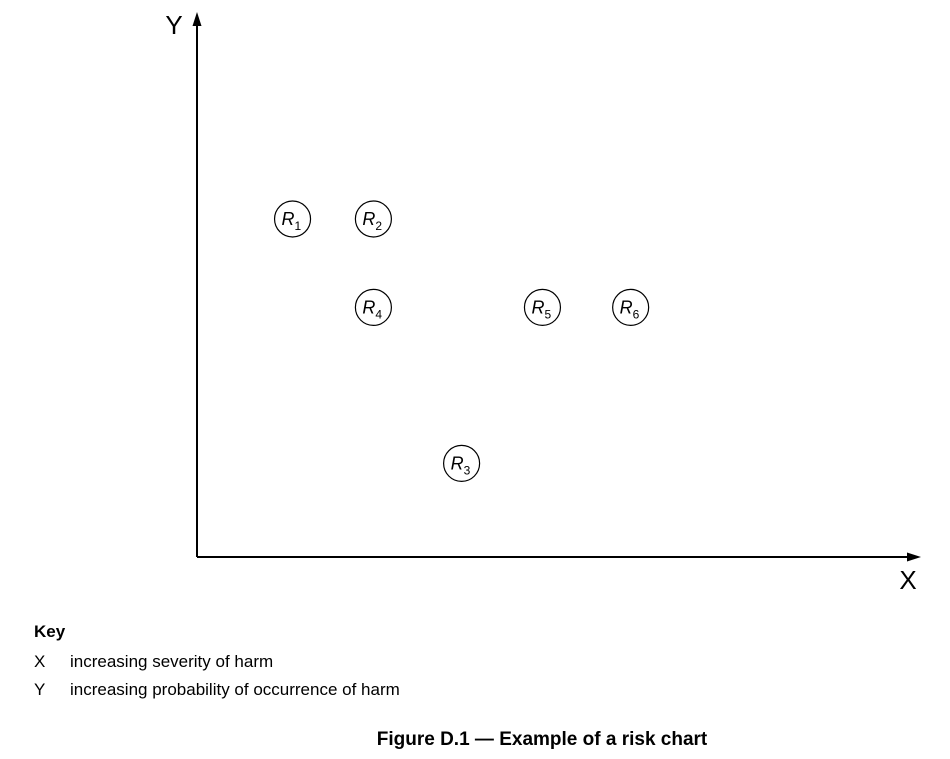  I want to click on key-symbol-x: X, so click(40, 661).